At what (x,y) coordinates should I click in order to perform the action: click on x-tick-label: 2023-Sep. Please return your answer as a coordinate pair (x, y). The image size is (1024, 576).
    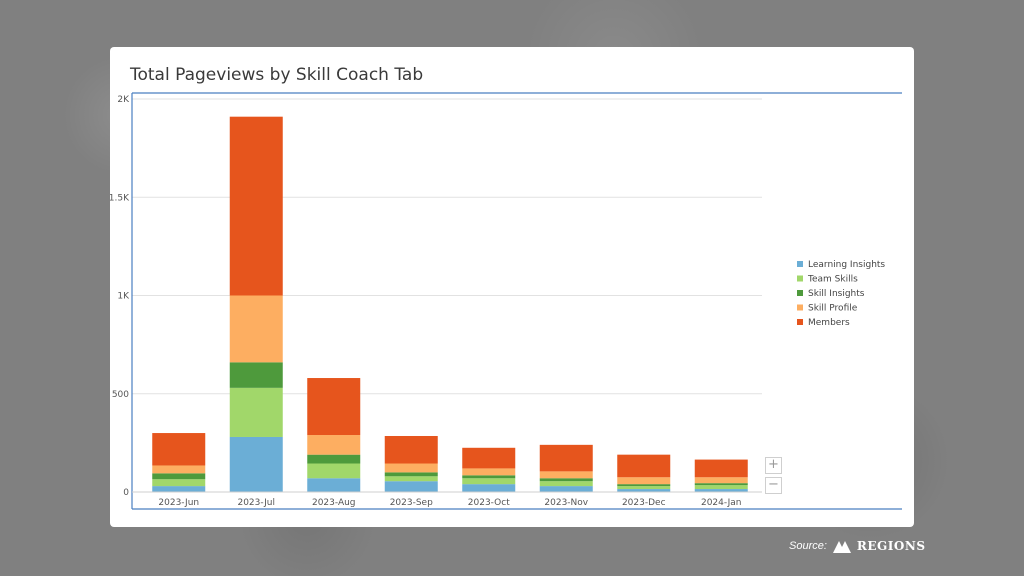
    Looking at the image, I should click on (411, 503).